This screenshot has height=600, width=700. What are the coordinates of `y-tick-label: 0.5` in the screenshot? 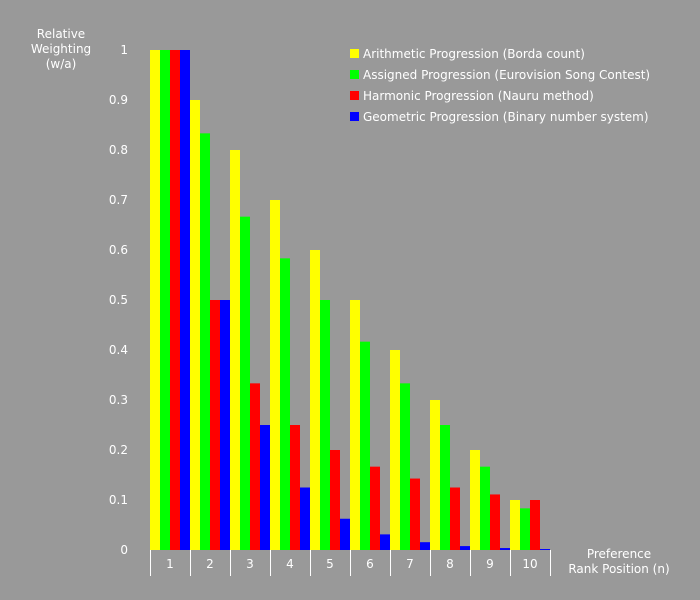 It's located at (118, 300).